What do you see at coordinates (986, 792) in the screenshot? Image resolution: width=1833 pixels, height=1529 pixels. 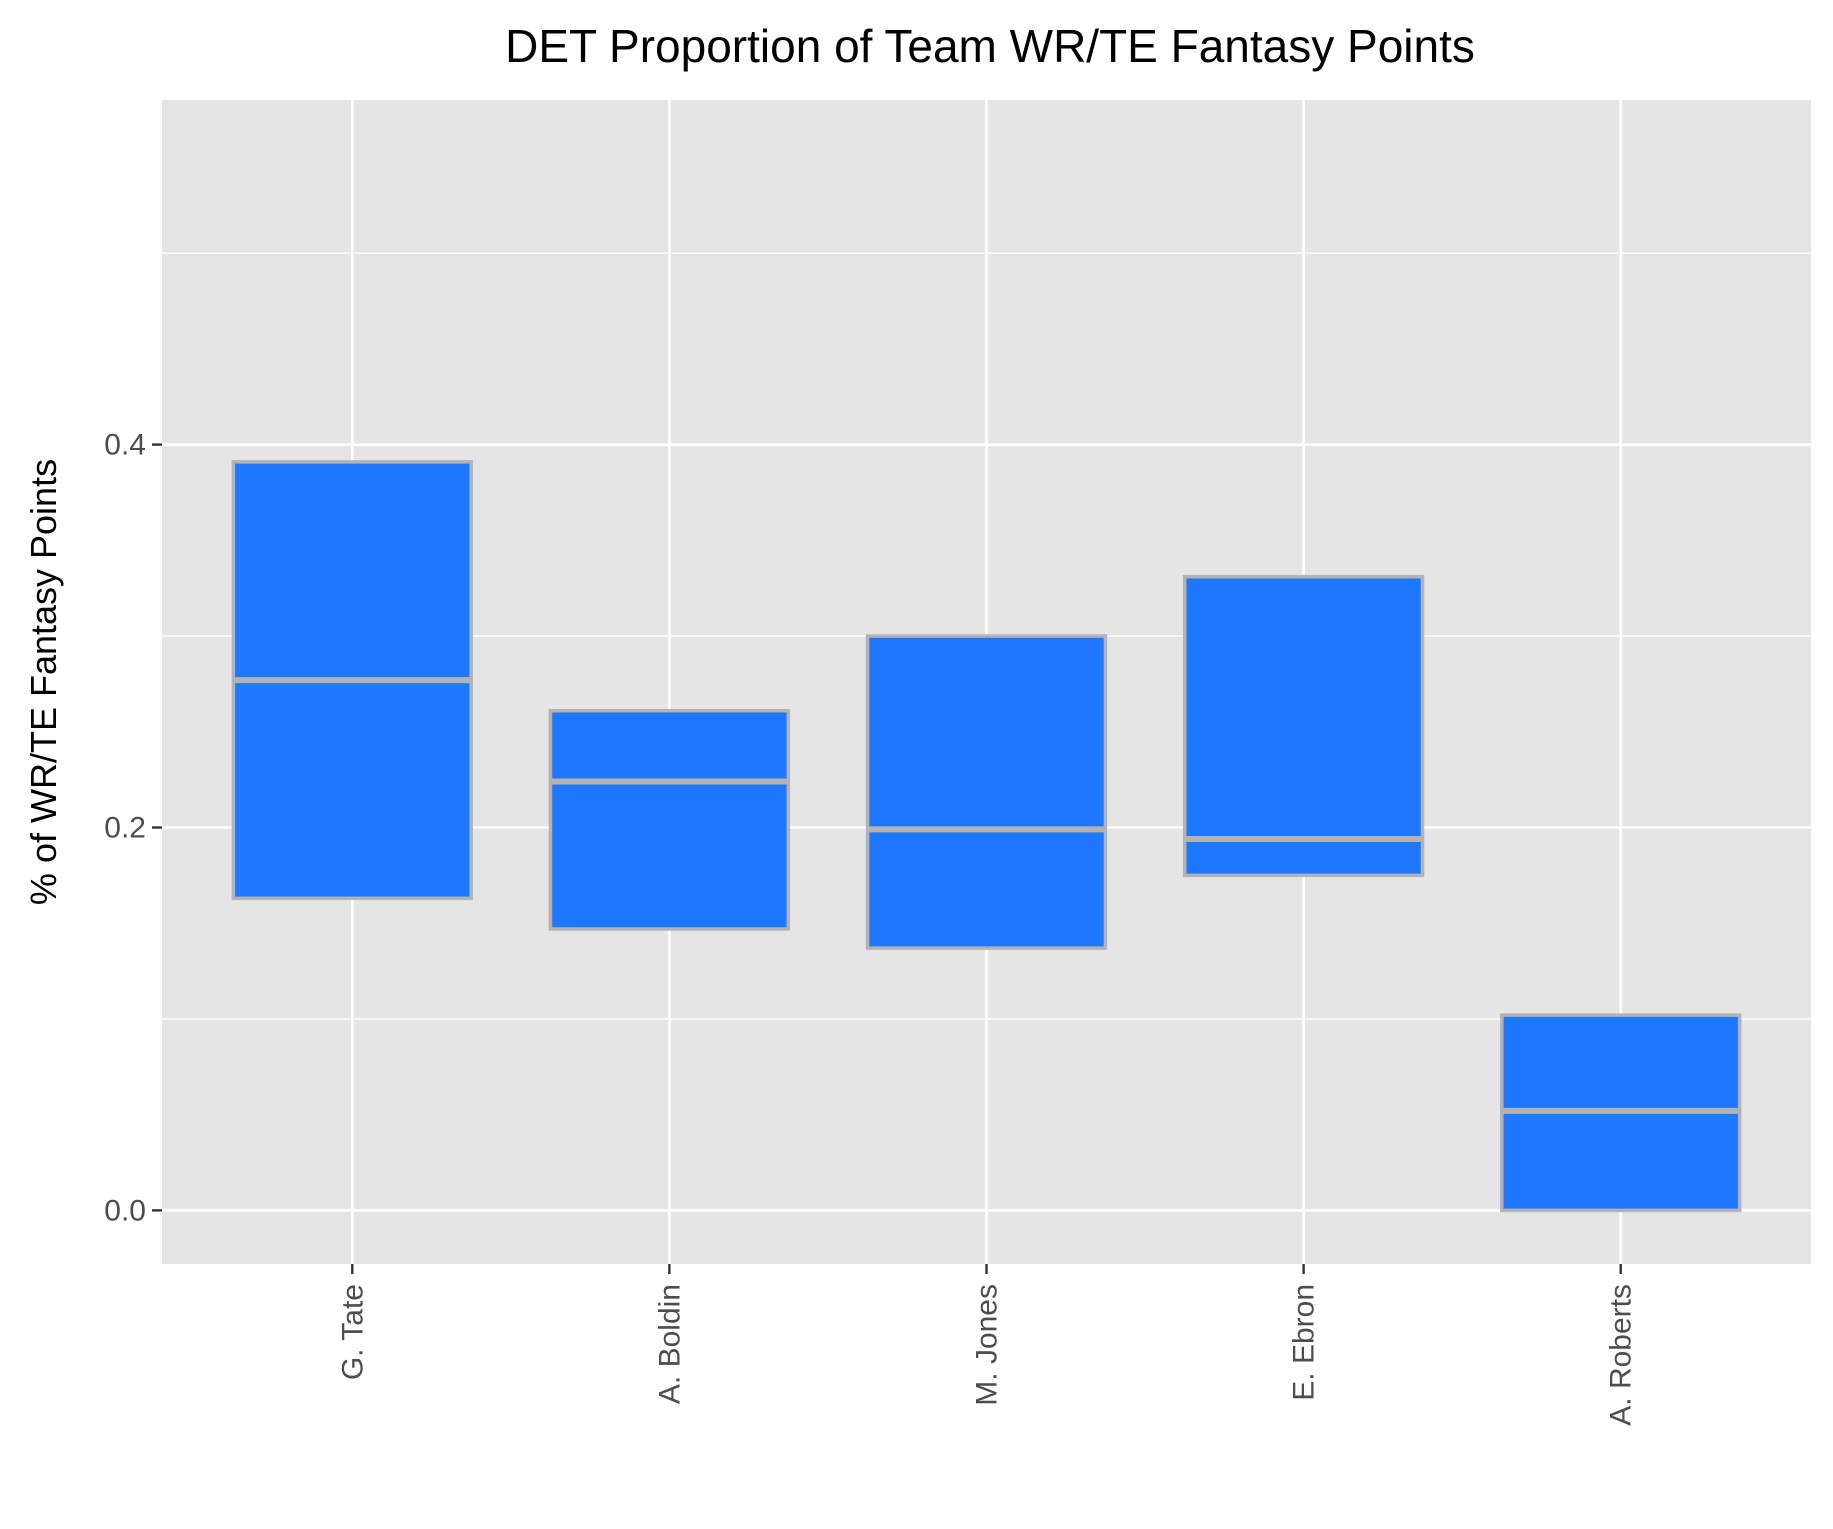 I see `box-m-jones` at bounding box center [986, 792].